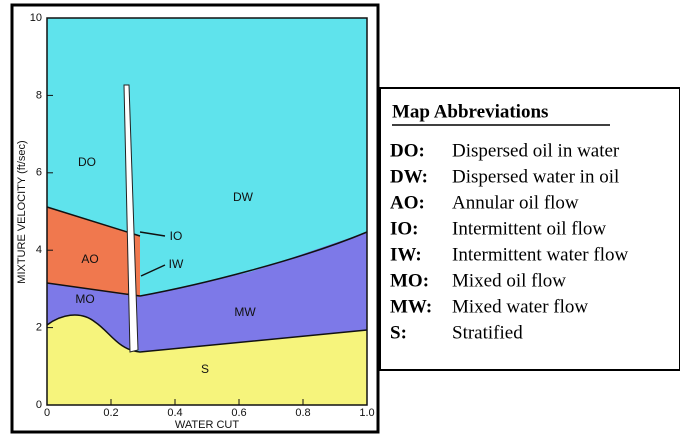 The height and width of the screenshot is (441, 680). What do you see at coordinates (47, 413) in the screenshot?
I see `x-tick-label: 0` at bounding box center [47, 413].